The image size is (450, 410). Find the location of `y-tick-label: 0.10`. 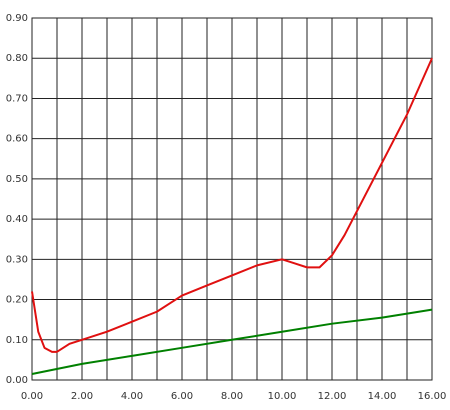

y-tick-label: 0.10 is located at coordinates (17, 340).